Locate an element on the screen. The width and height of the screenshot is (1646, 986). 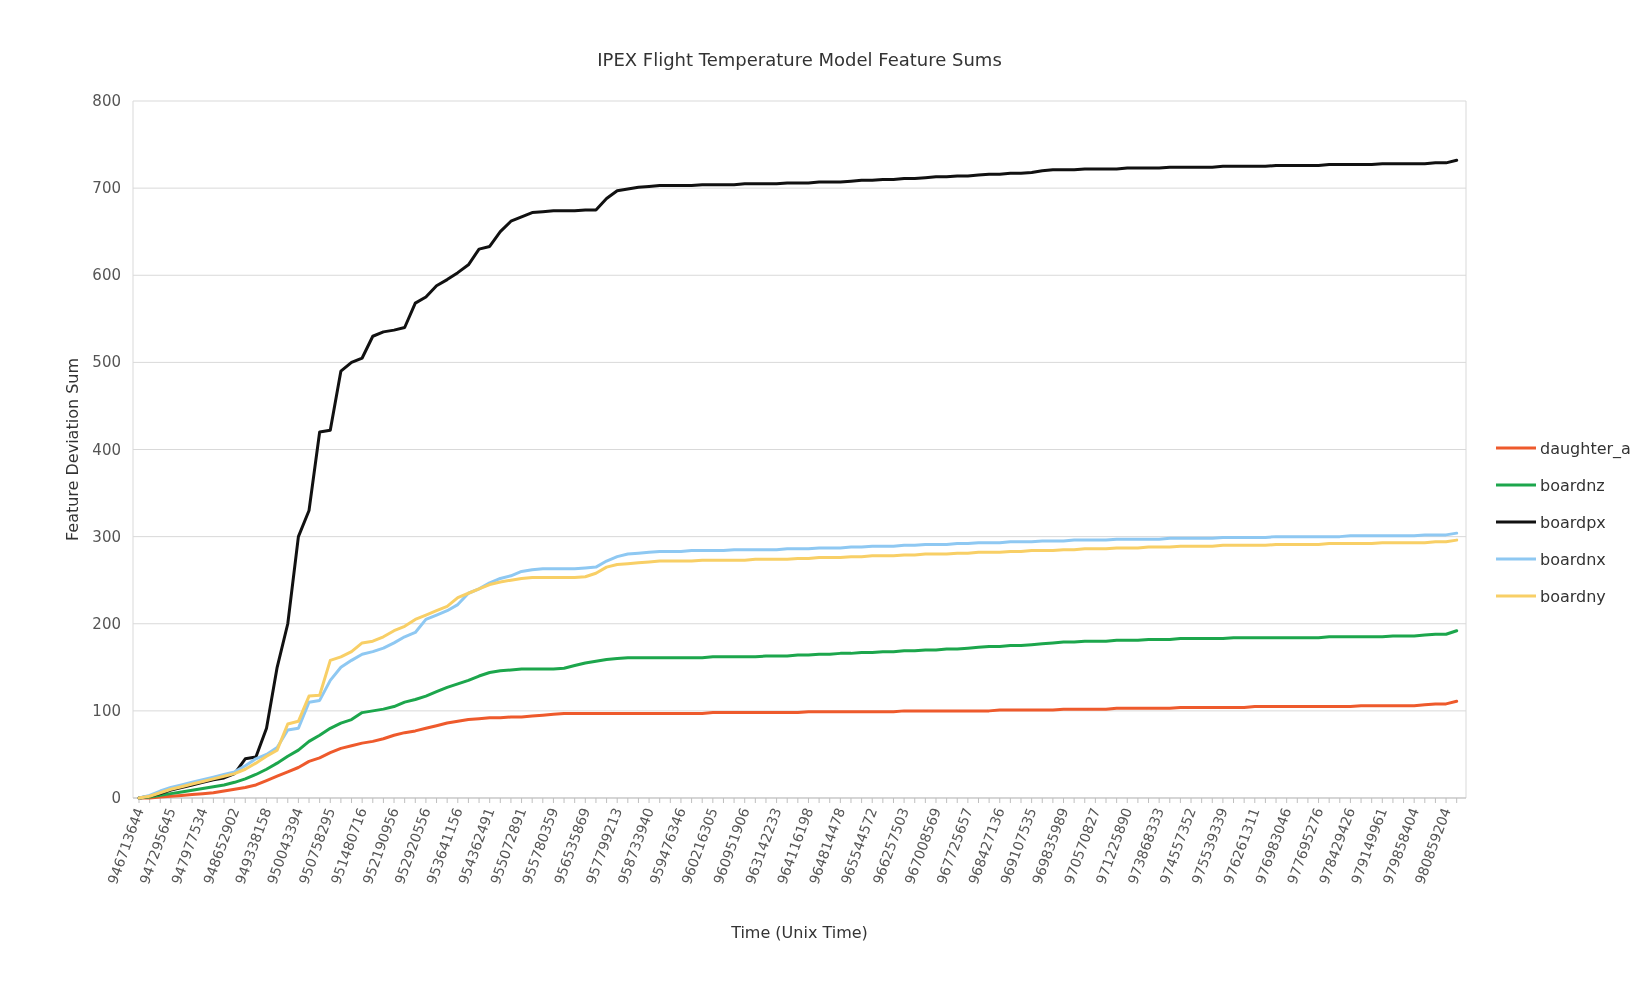
legend-label: boardnz is located at coordinates (1572, 485).